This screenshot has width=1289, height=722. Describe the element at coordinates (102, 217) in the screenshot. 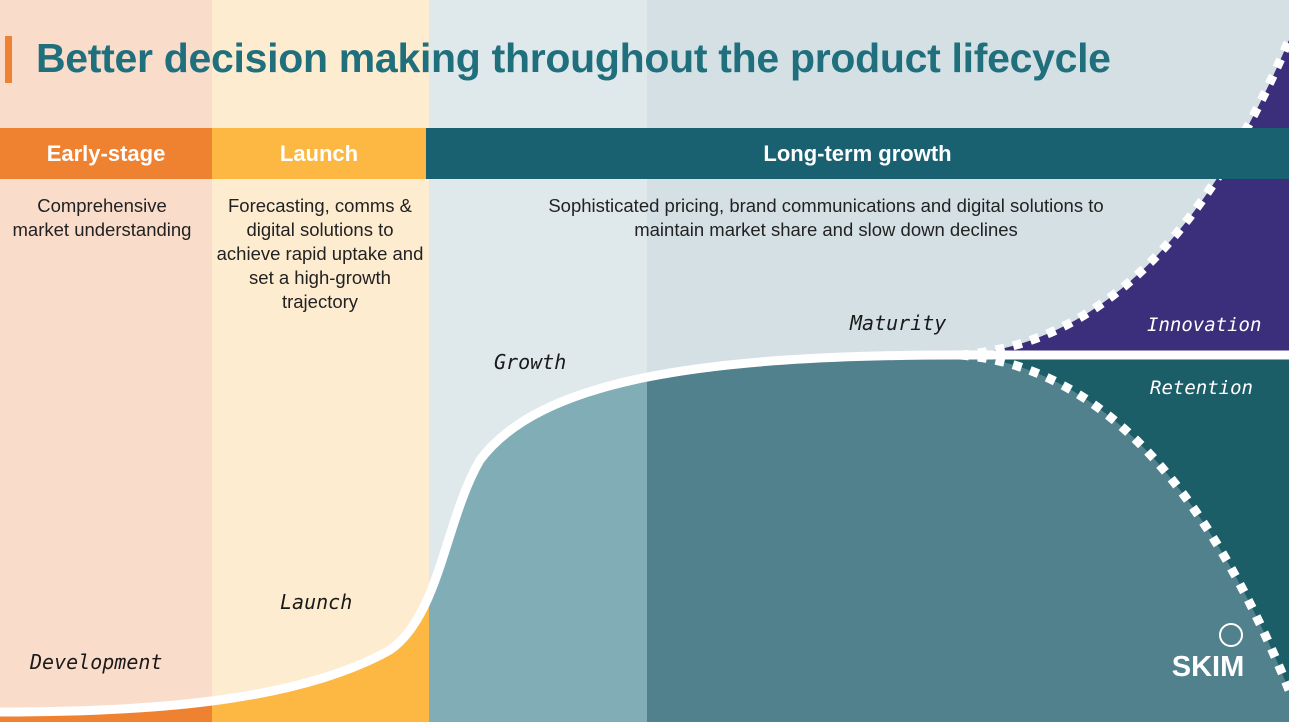

I see `early-stage-description: Comprehensive market understanding` at that location.